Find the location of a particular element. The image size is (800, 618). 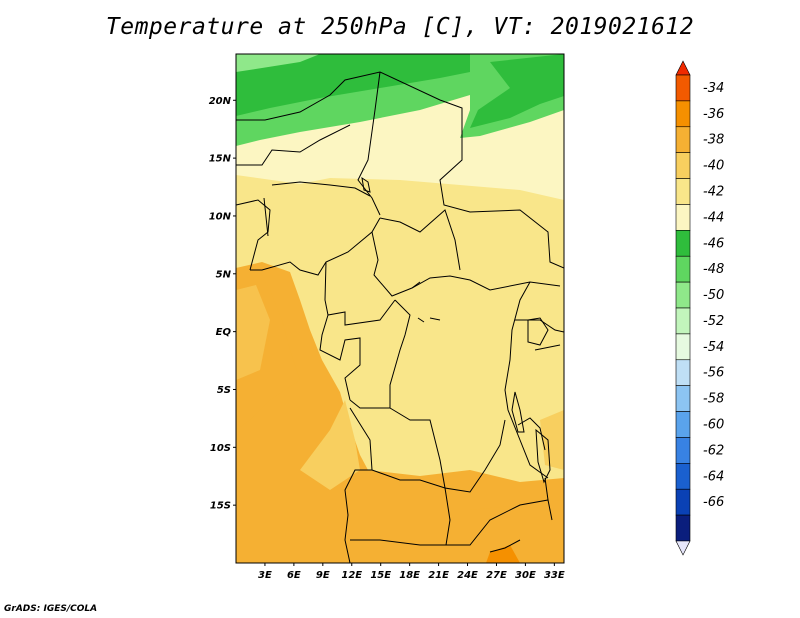

grads-credit: GrADS: IGES/COLA is located at coordinates (51, 609).